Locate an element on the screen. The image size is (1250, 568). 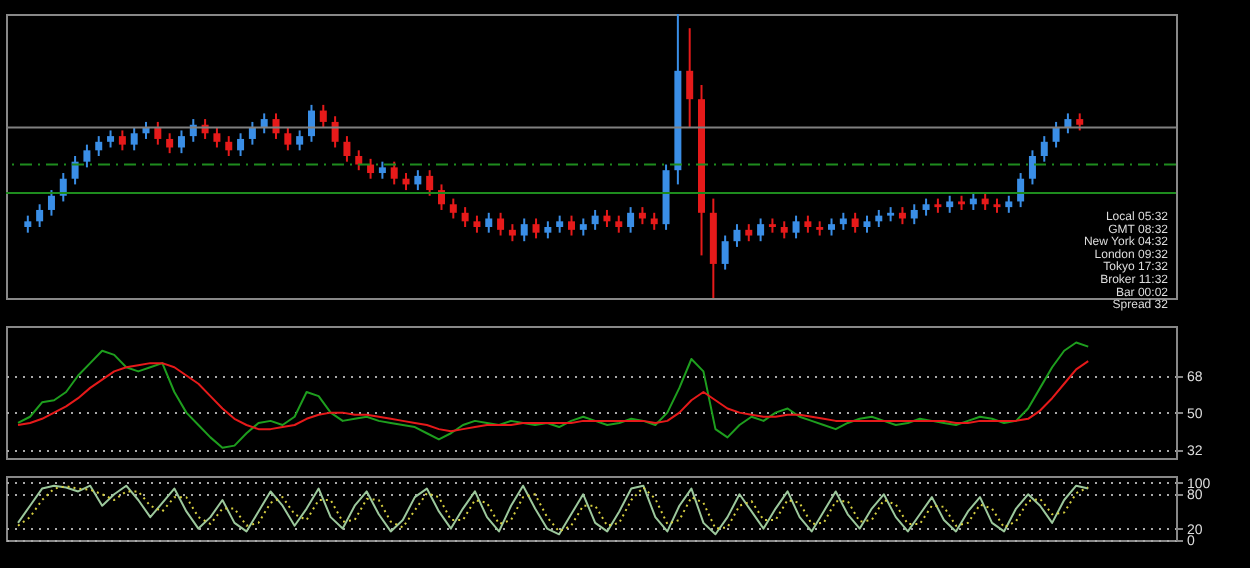
line-series is located at coordinates (553, 396).